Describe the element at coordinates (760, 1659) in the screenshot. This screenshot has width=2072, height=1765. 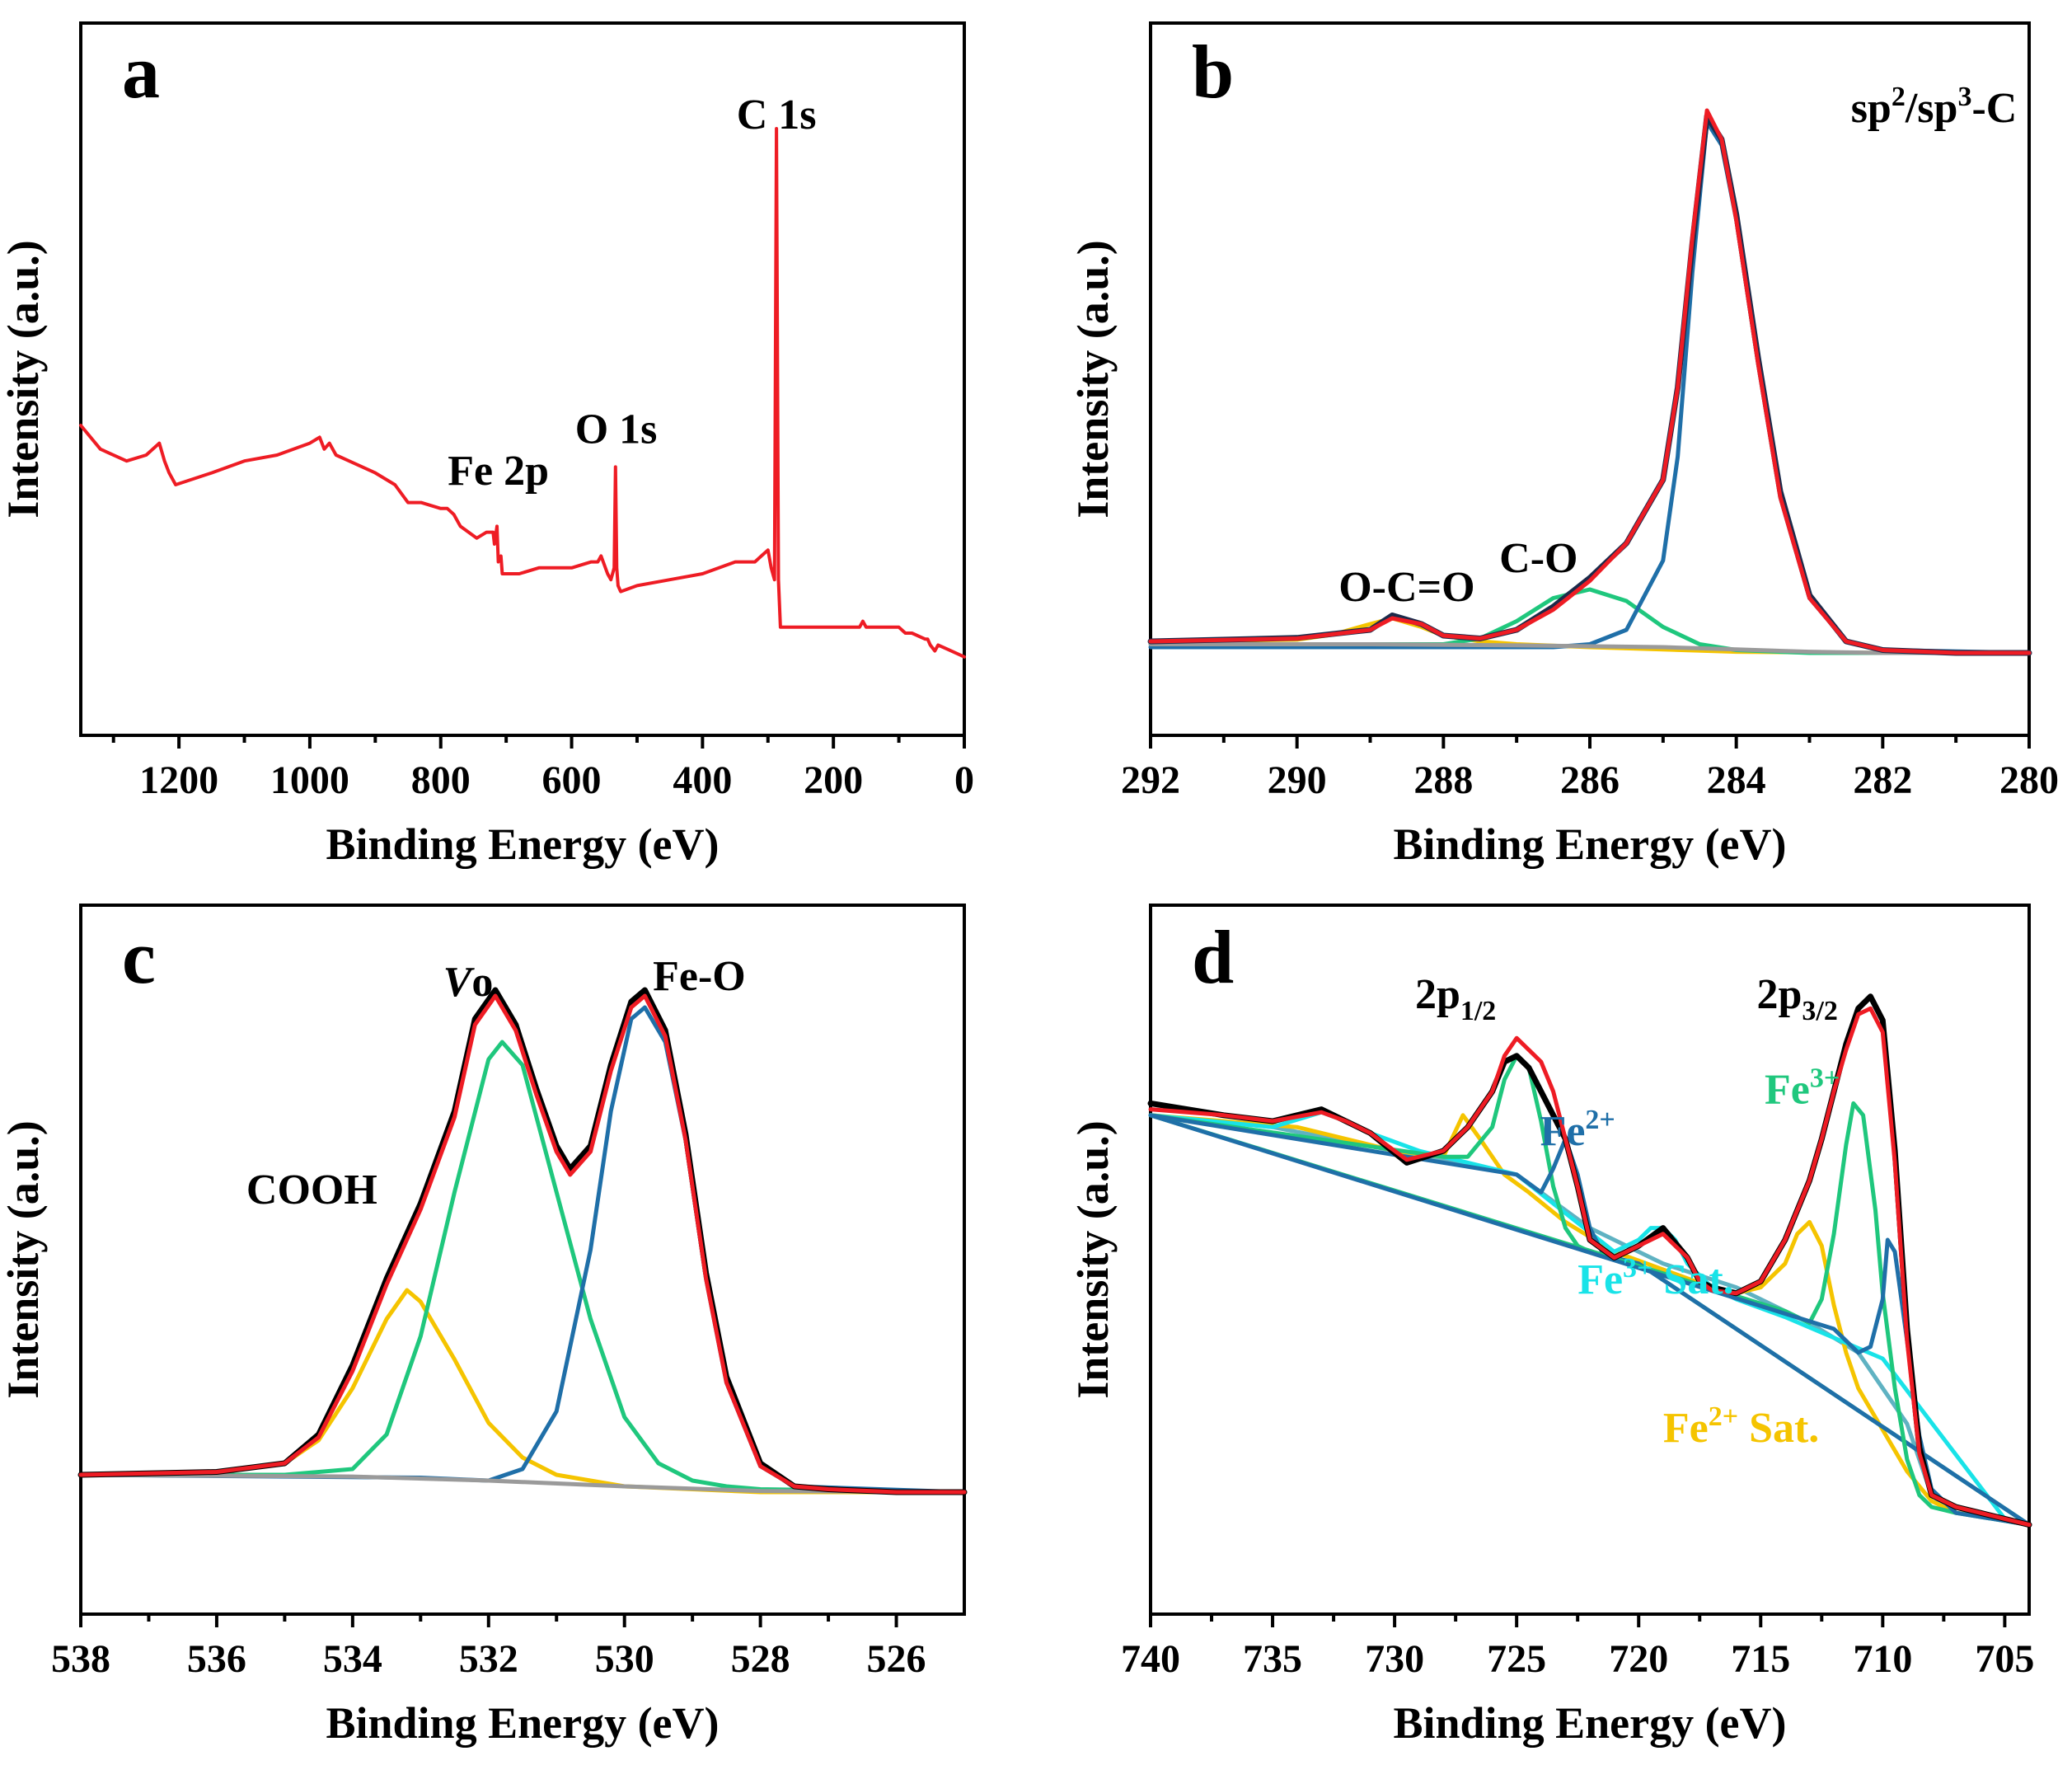
I see `x-tick-label: 528` at that location.